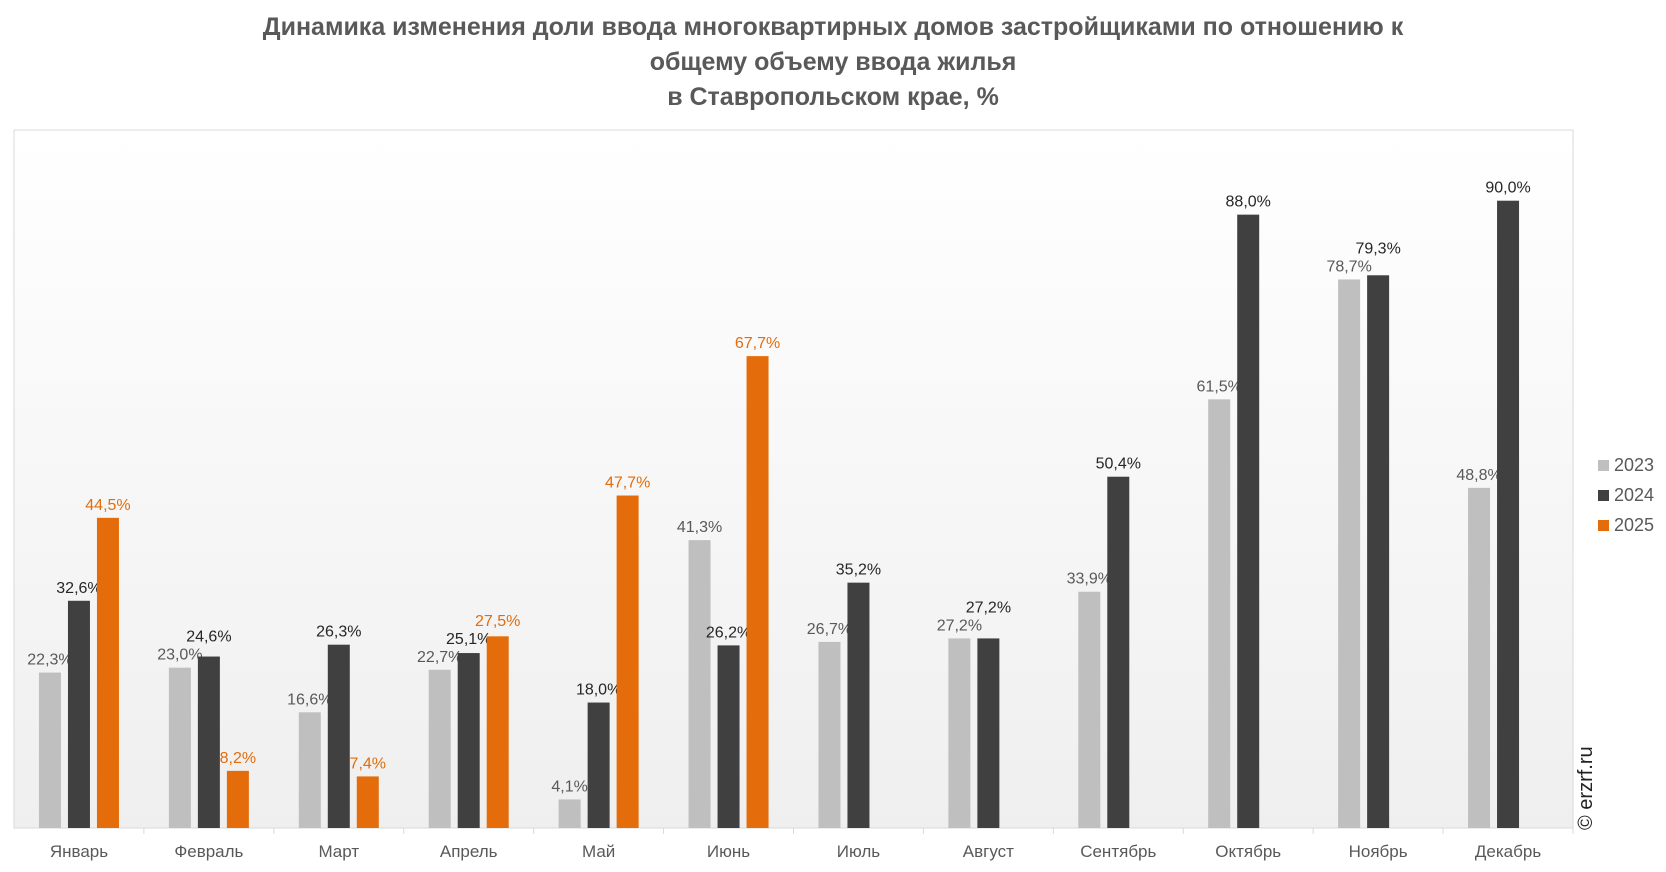 This screenshot has width=1666, height=872. What do you see at coordinates (833, 97) in the screenshot?
I see `chart-title-line-3: в Ставропольском крае, %` at bounding box center [833, 97].